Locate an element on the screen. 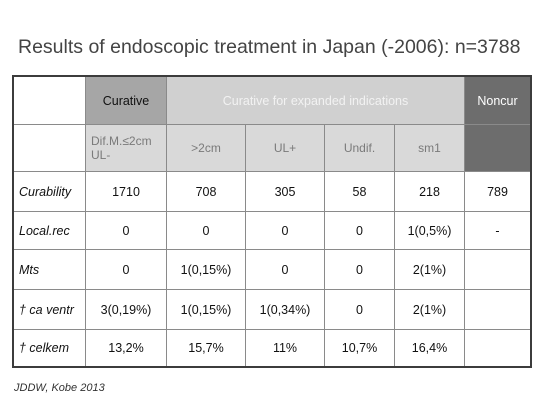 This screenshot has height=410, width=547. subheader-line: UL- is located at coordinates (101, 155).